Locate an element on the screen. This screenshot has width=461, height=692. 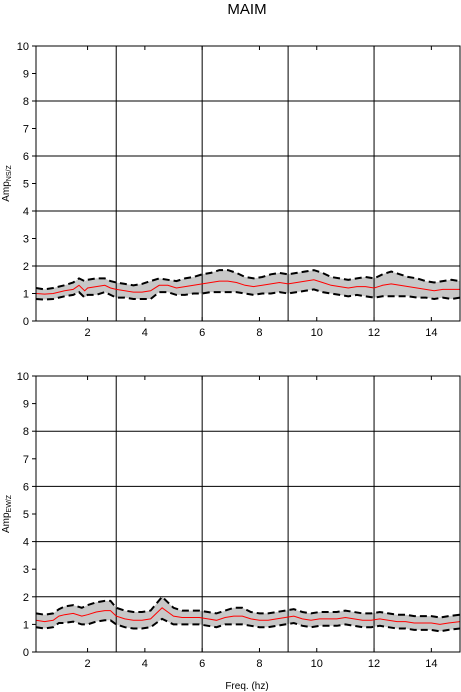
y-axis-label: AmpNS/Z is located at coordinates (7, 183).